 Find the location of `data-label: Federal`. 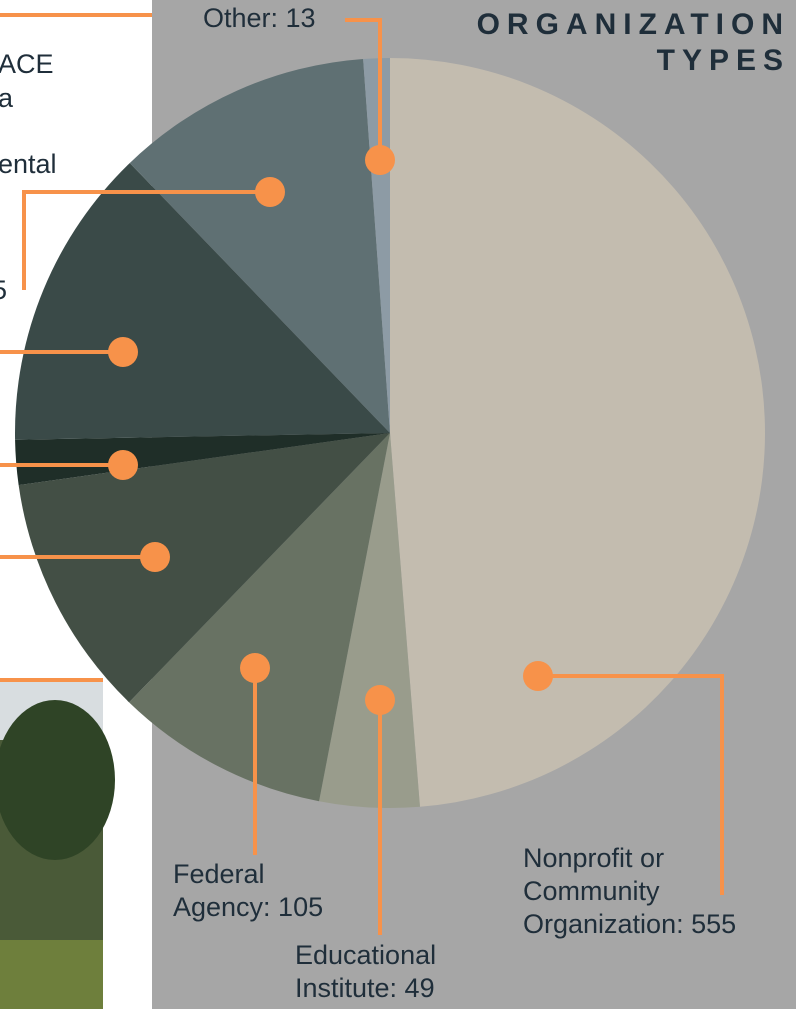

data-label: Federal is located at coordinates (219, 874).